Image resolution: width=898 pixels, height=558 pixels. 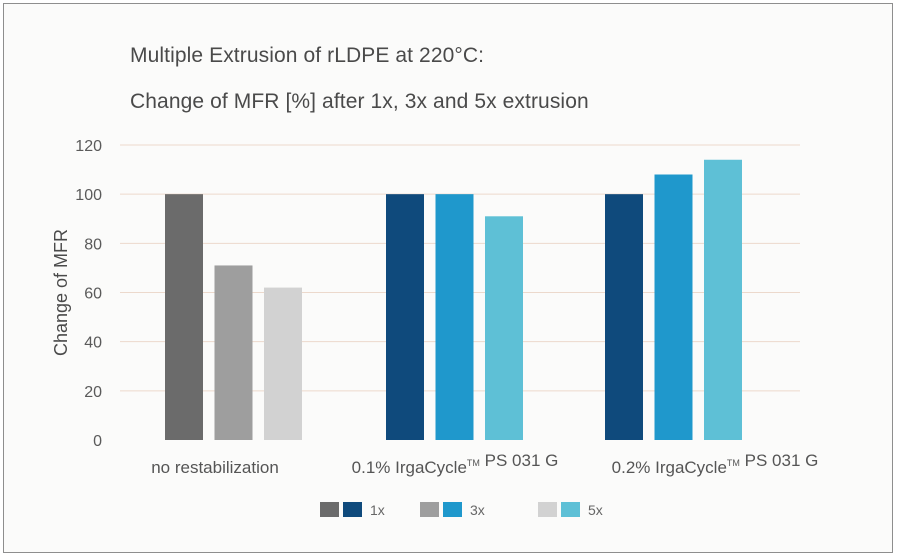 I want to click on legend-label: 5x, so click(x=595, y=510).